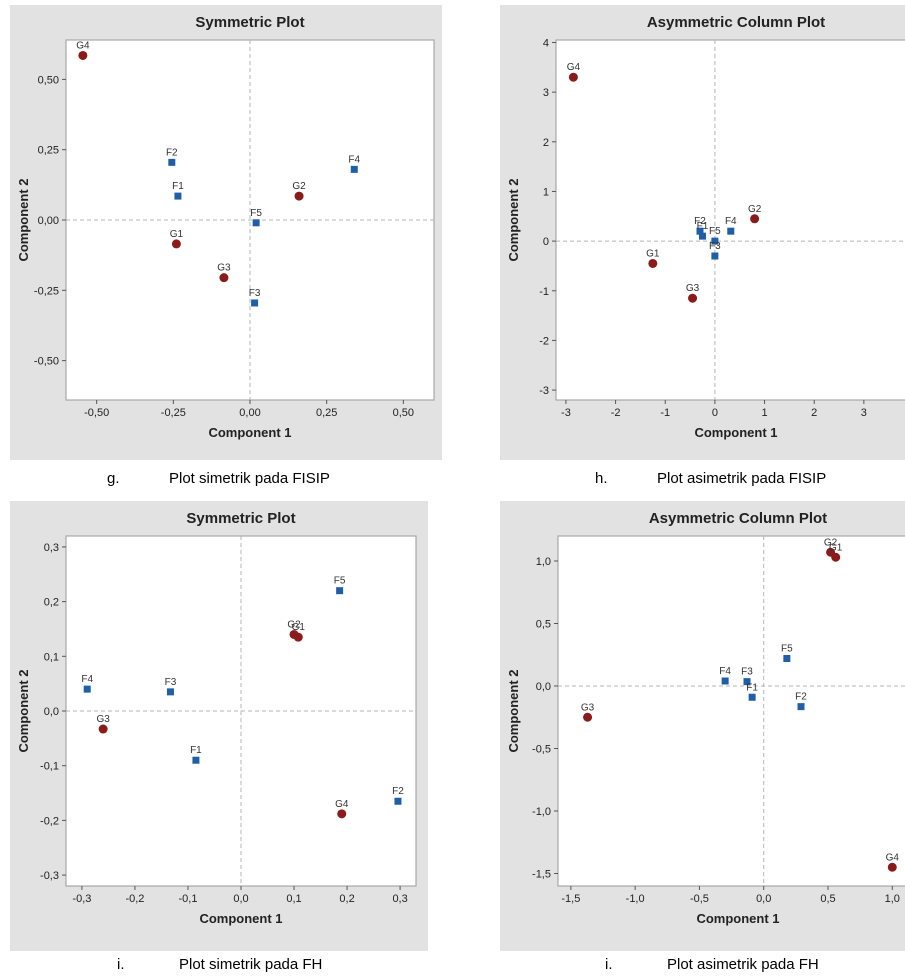 The image size is (905, 979). Describe the element at coordinates (346, 899) in the screenshot. I see `x-tick-label: 0,2` at that location.